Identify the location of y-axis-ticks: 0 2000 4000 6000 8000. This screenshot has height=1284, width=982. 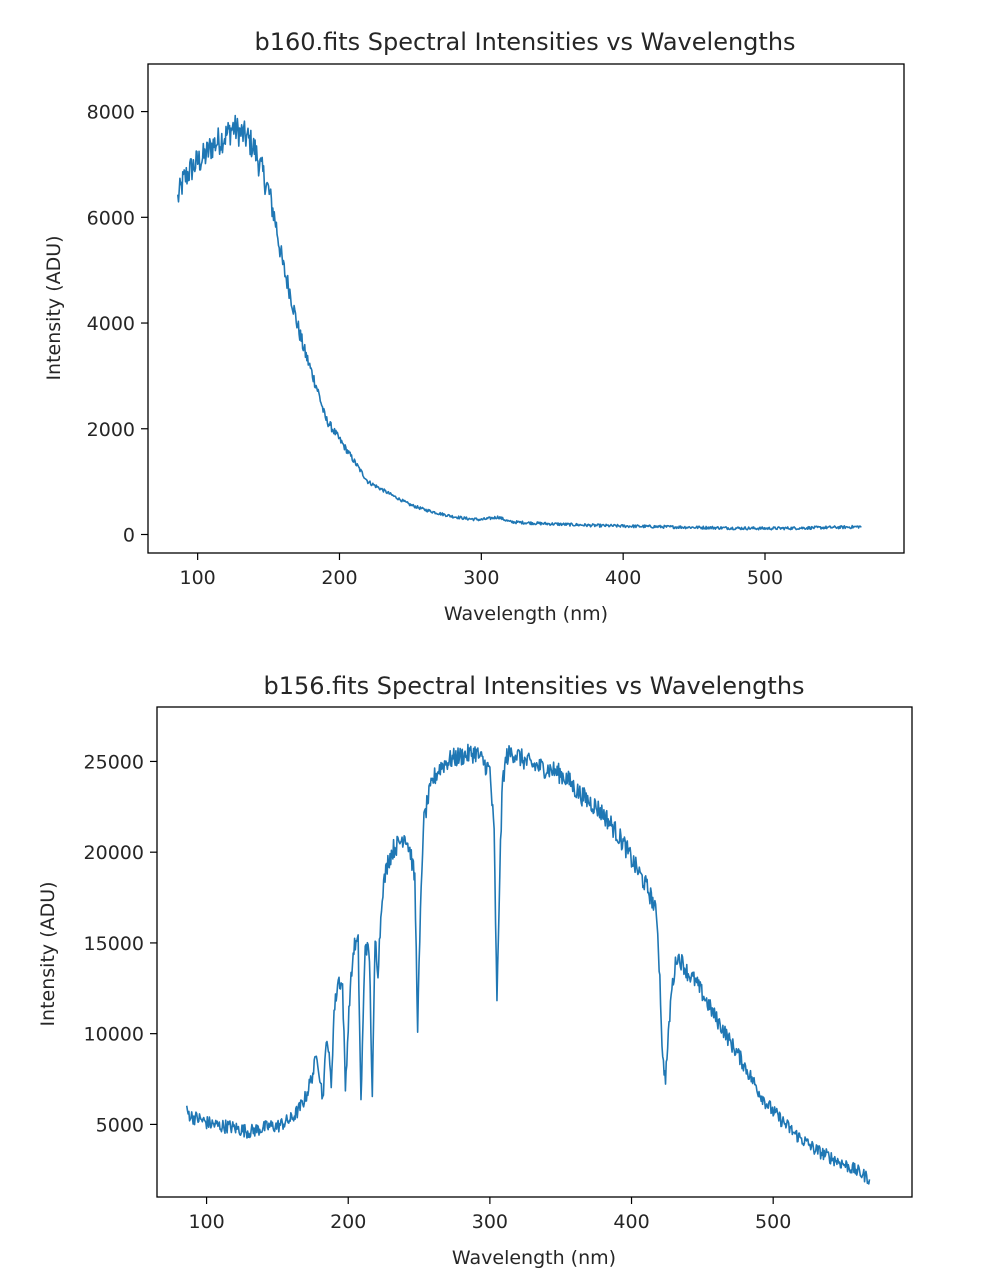
(117, 324).